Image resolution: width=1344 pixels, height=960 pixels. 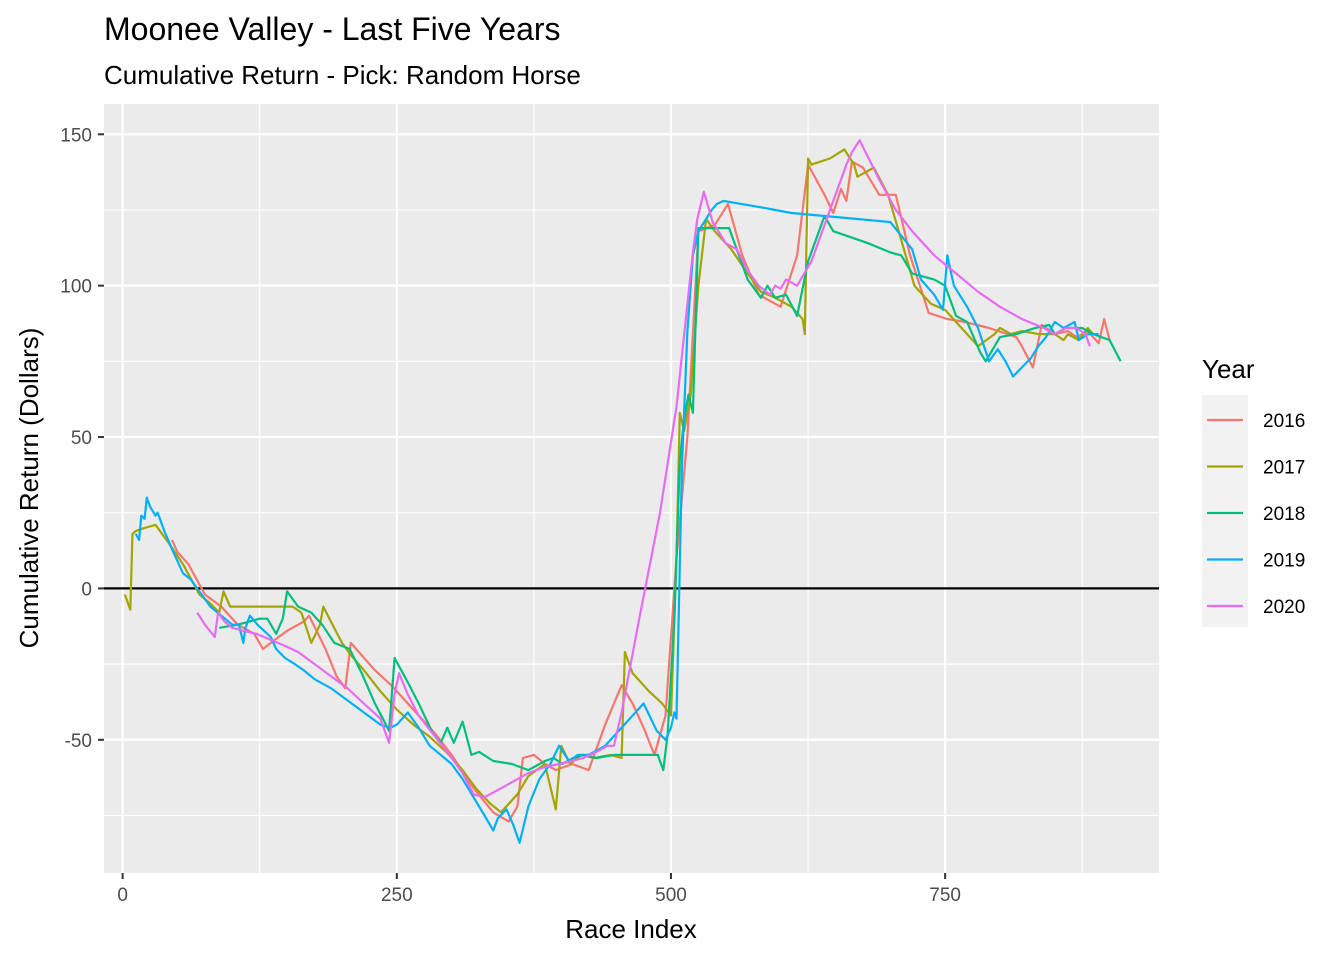 I want to click on y-tick-label: 50, so click(x=81, y=438).